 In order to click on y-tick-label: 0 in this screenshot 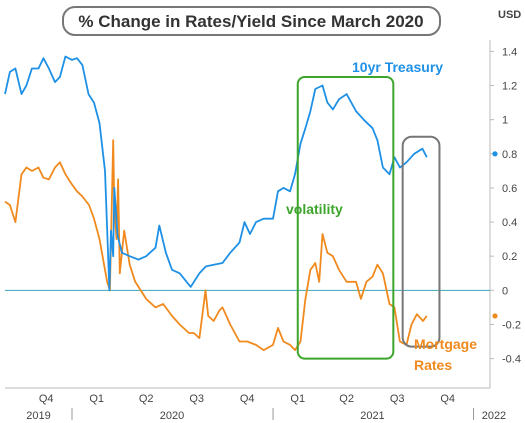, I will do `click(505, 291)`.